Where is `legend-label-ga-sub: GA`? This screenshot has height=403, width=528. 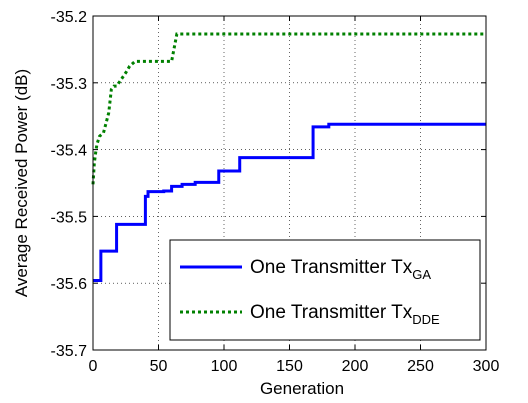 legend-label-ga-sub: GA is located at coordinates (421, 274).